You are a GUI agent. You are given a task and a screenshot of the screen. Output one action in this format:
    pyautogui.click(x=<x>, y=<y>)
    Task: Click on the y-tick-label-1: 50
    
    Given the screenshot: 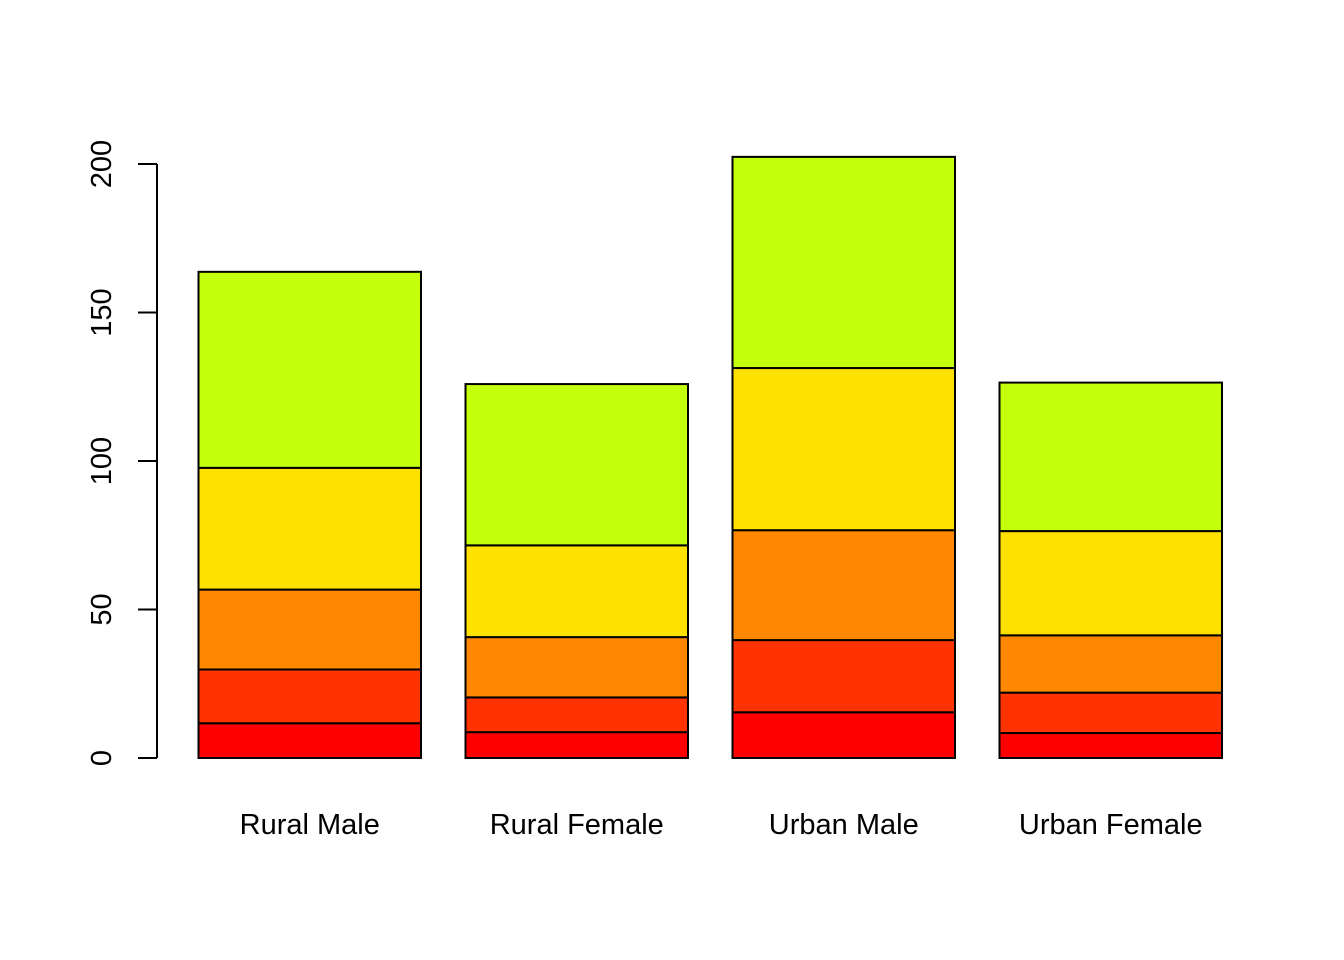 What is the action you would take?
    pyautogui.click(x=102, y=609)
    